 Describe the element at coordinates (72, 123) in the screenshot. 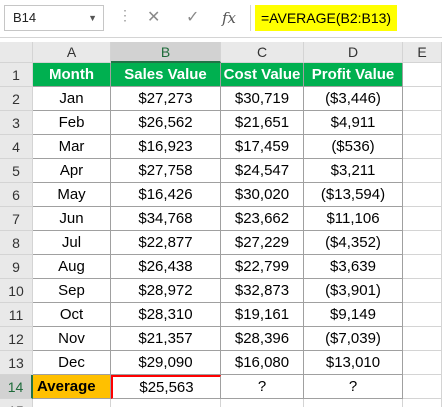

I see `cell-month: Feb` at that location.